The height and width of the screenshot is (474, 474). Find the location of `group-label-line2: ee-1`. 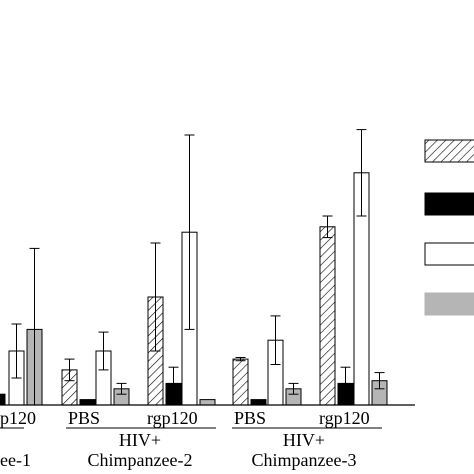

group-label-line2: ee-1 is located at coordinates (15, 460).